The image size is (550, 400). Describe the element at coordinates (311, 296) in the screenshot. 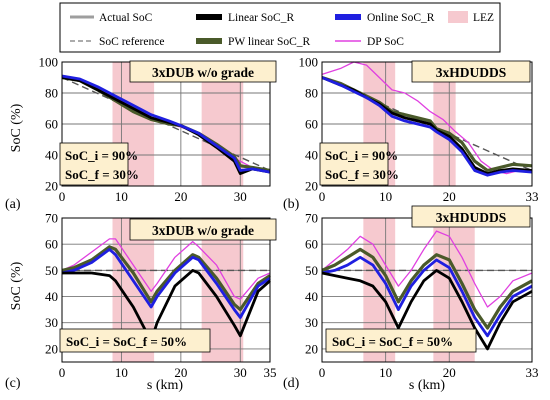

I see `ytick-label-d-40: 40` at that location.